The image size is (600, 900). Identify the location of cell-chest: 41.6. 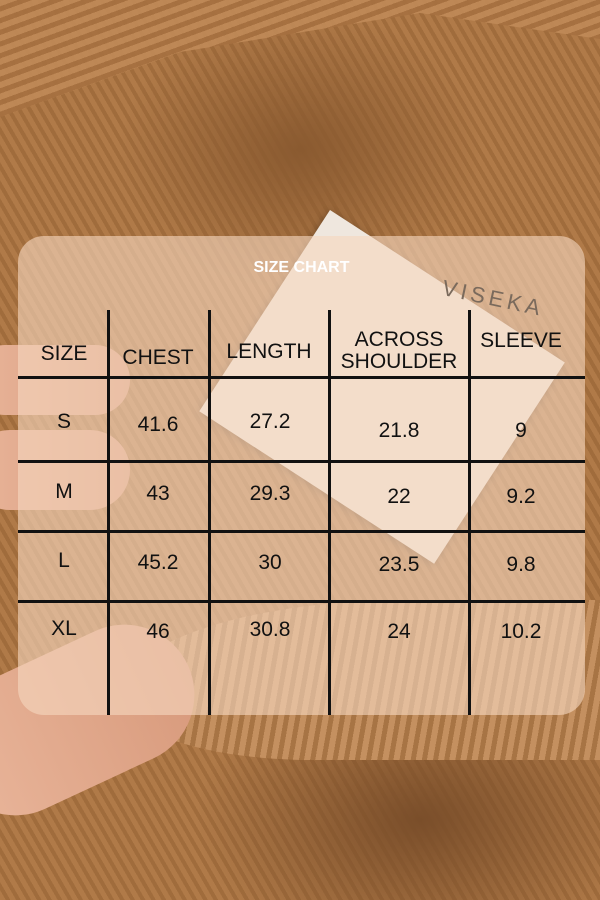
(158, 424).